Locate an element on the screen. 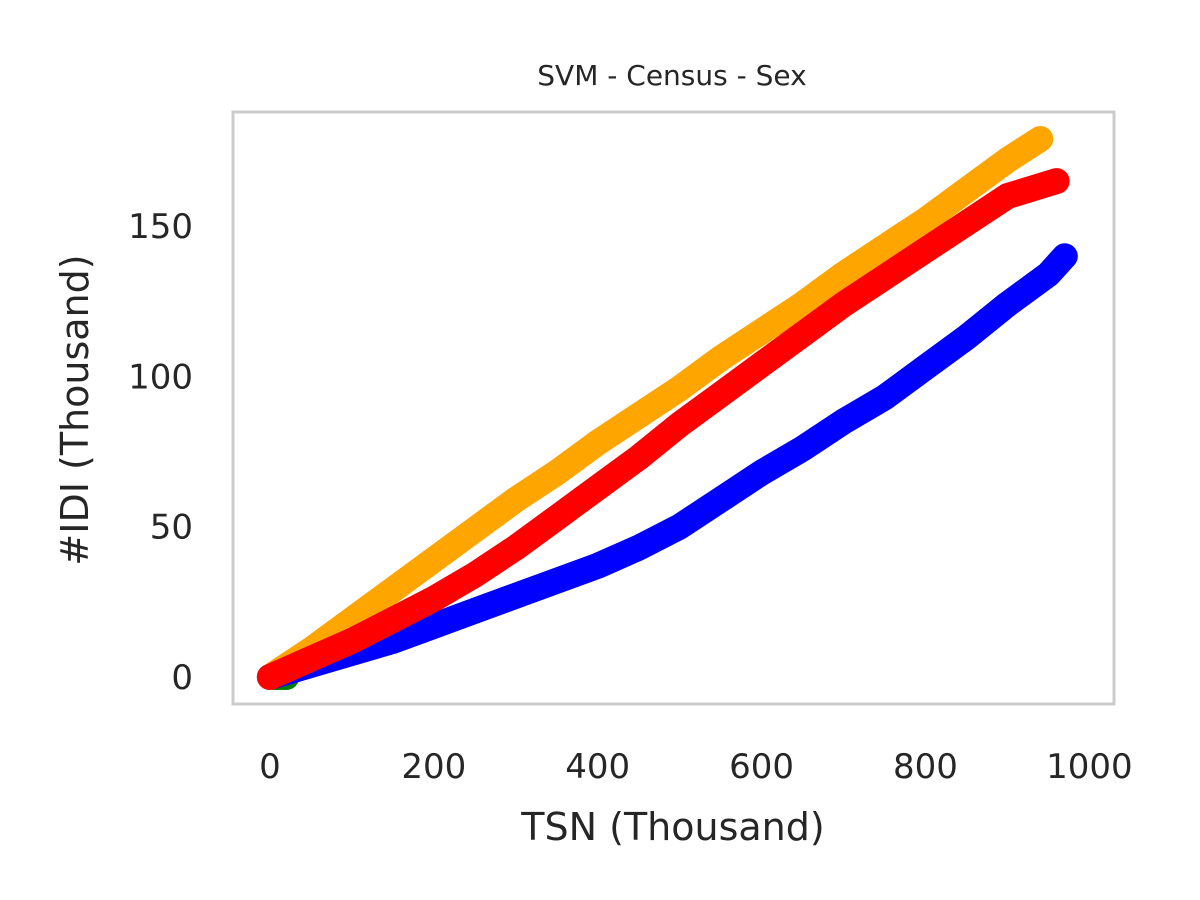  x-tick-label: 800 is located at coordinates (925, 767).